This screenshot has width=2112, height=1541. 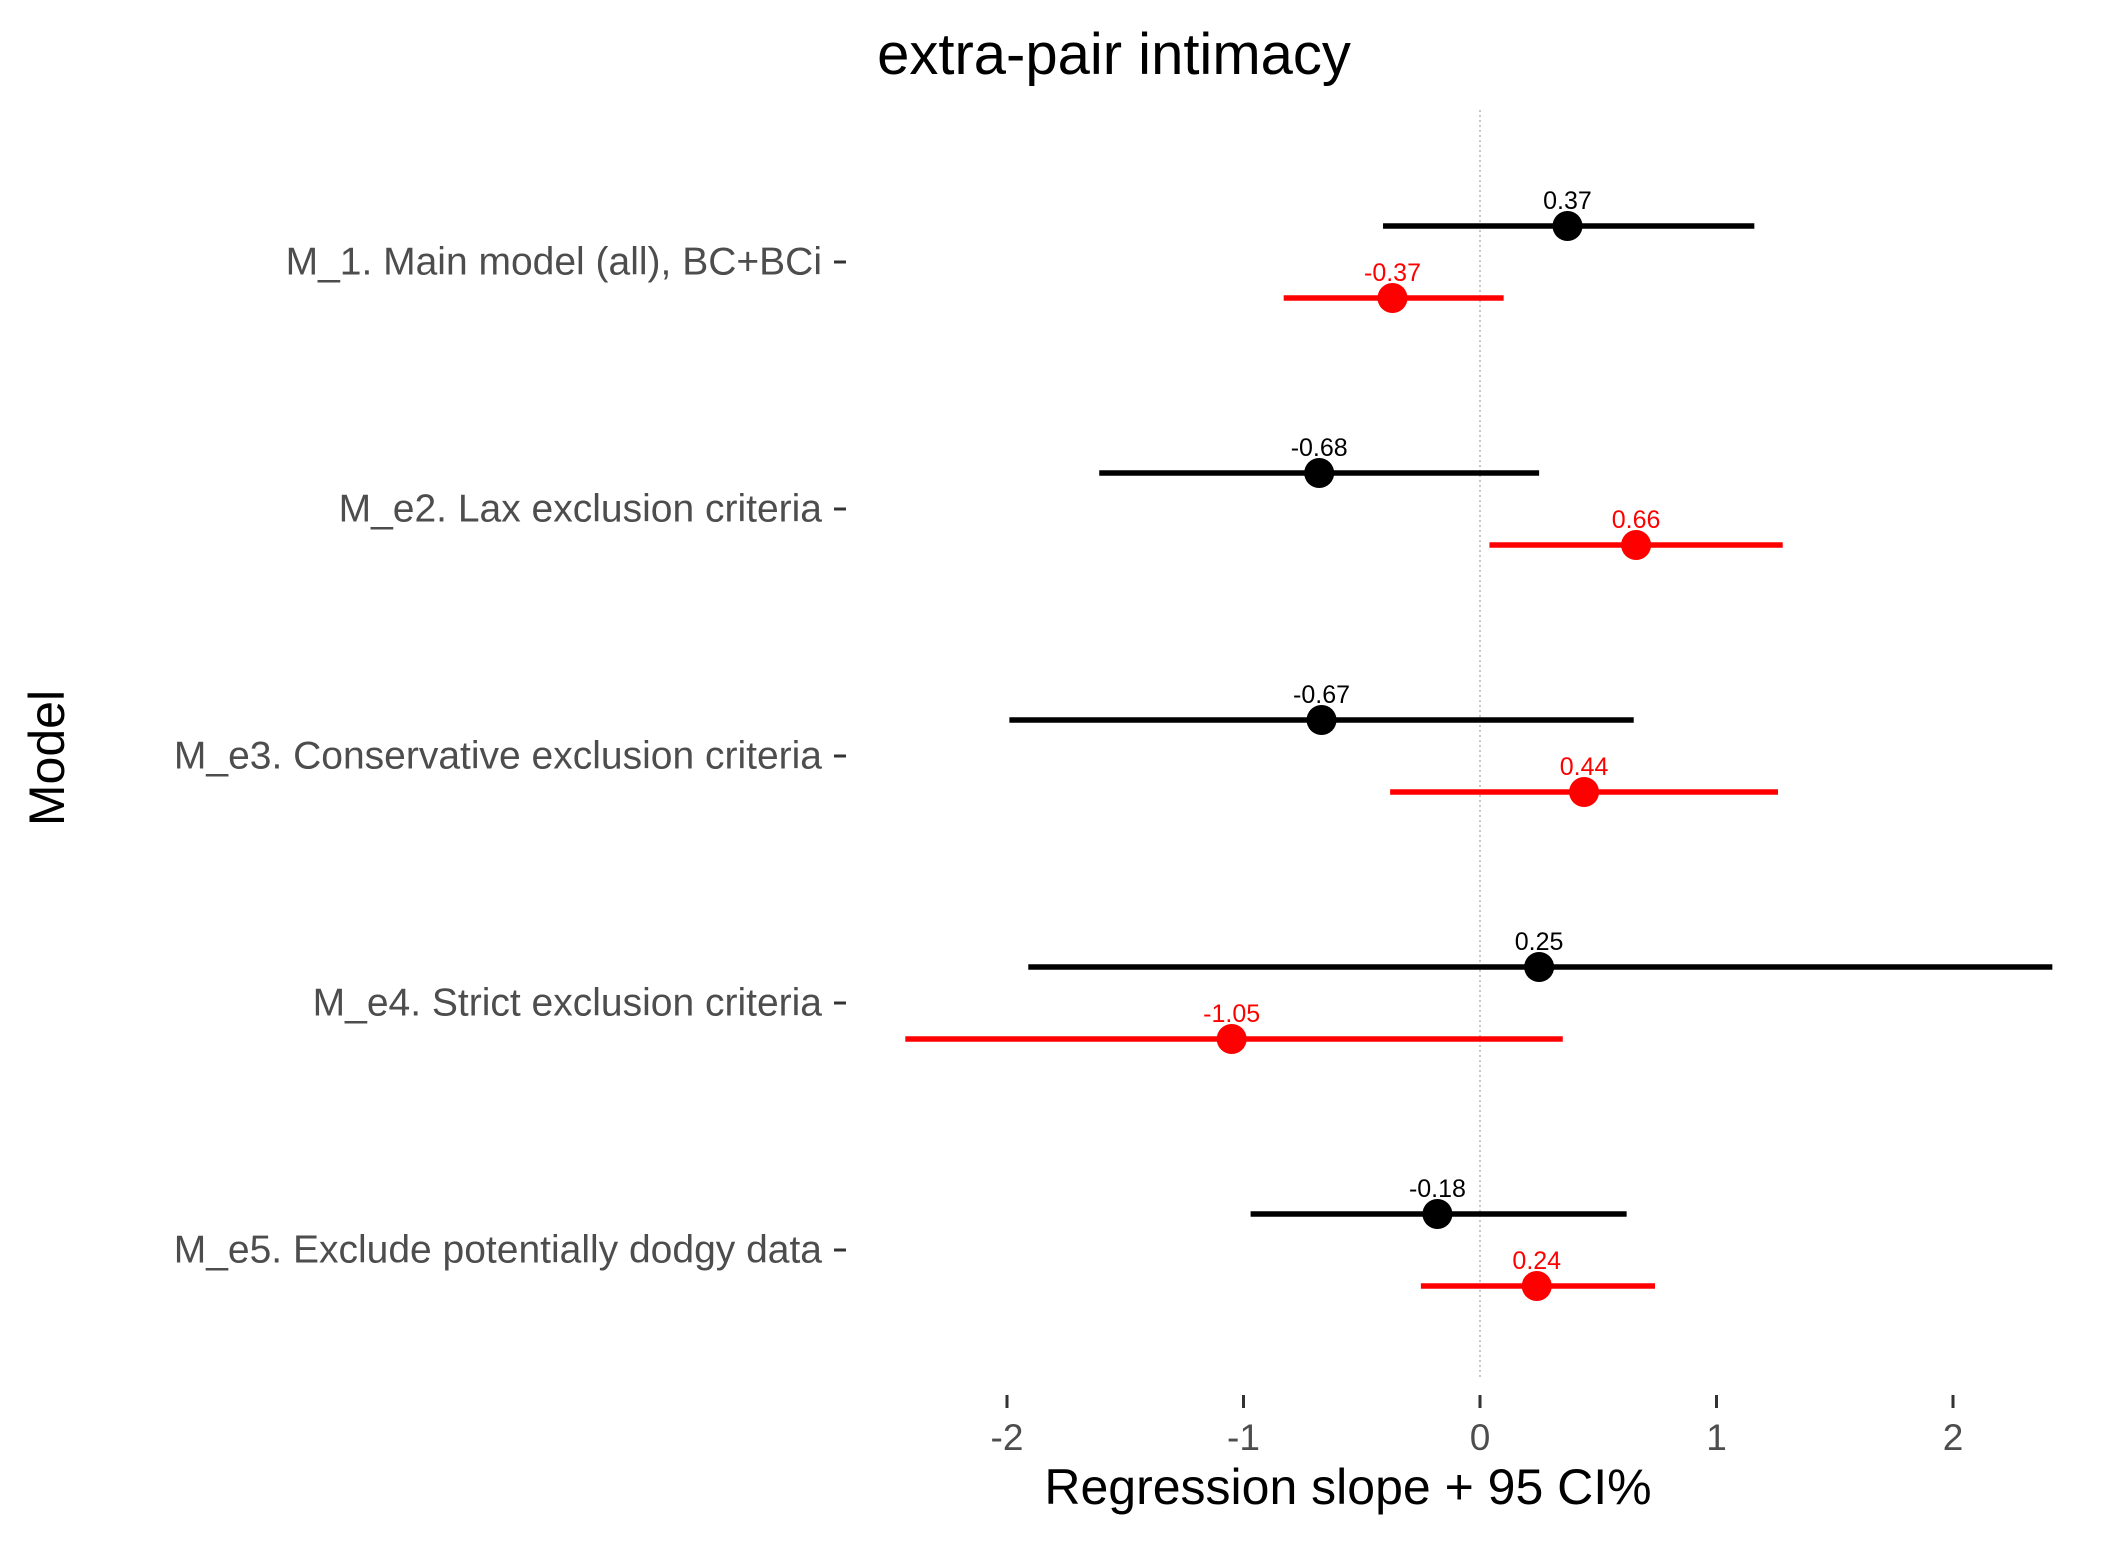 I want to click on chart-title: extra-pair intimacy, so click(x=1114, y=54).